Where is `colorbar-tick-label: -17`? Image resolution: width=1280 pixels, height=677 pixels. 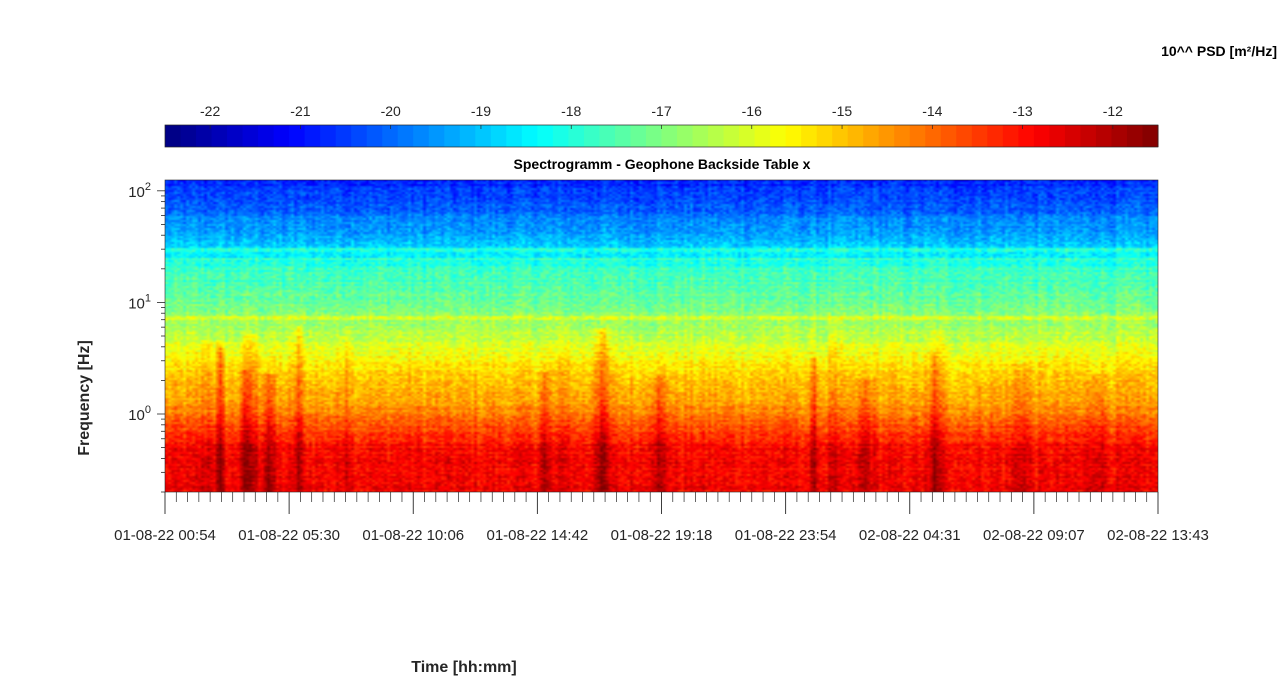
colorbar-tick-label: -17 is located at coordinates (661, 111).